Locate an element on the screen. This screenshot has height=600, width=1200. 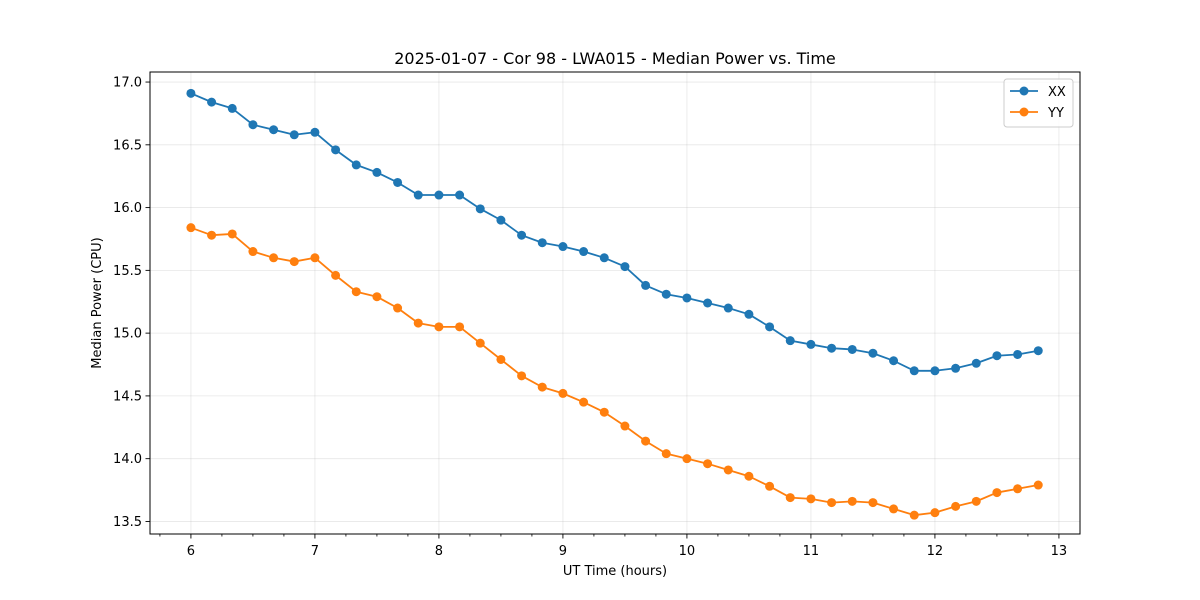
x-tick-label: 8 is located at coordinates (439, 551).